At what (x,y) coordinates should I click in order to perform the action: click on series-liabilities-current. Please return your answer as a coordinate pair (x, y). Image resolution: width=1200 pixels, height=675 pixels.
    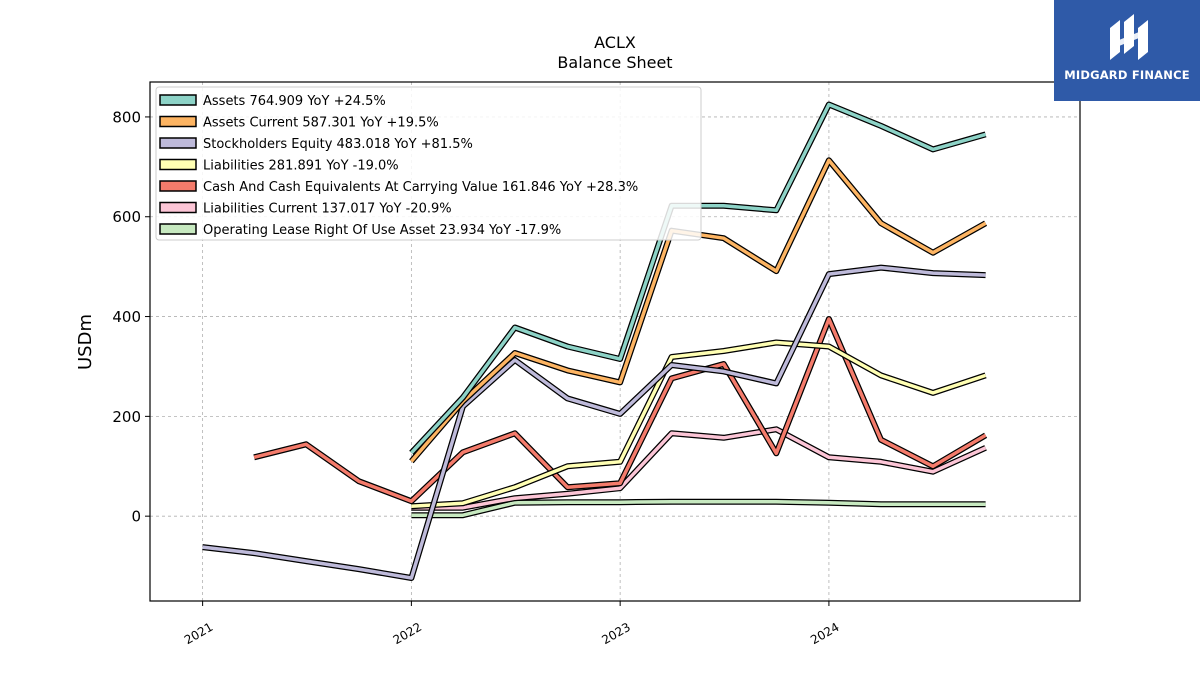
    Looking at the image, I should click on (699, 468).